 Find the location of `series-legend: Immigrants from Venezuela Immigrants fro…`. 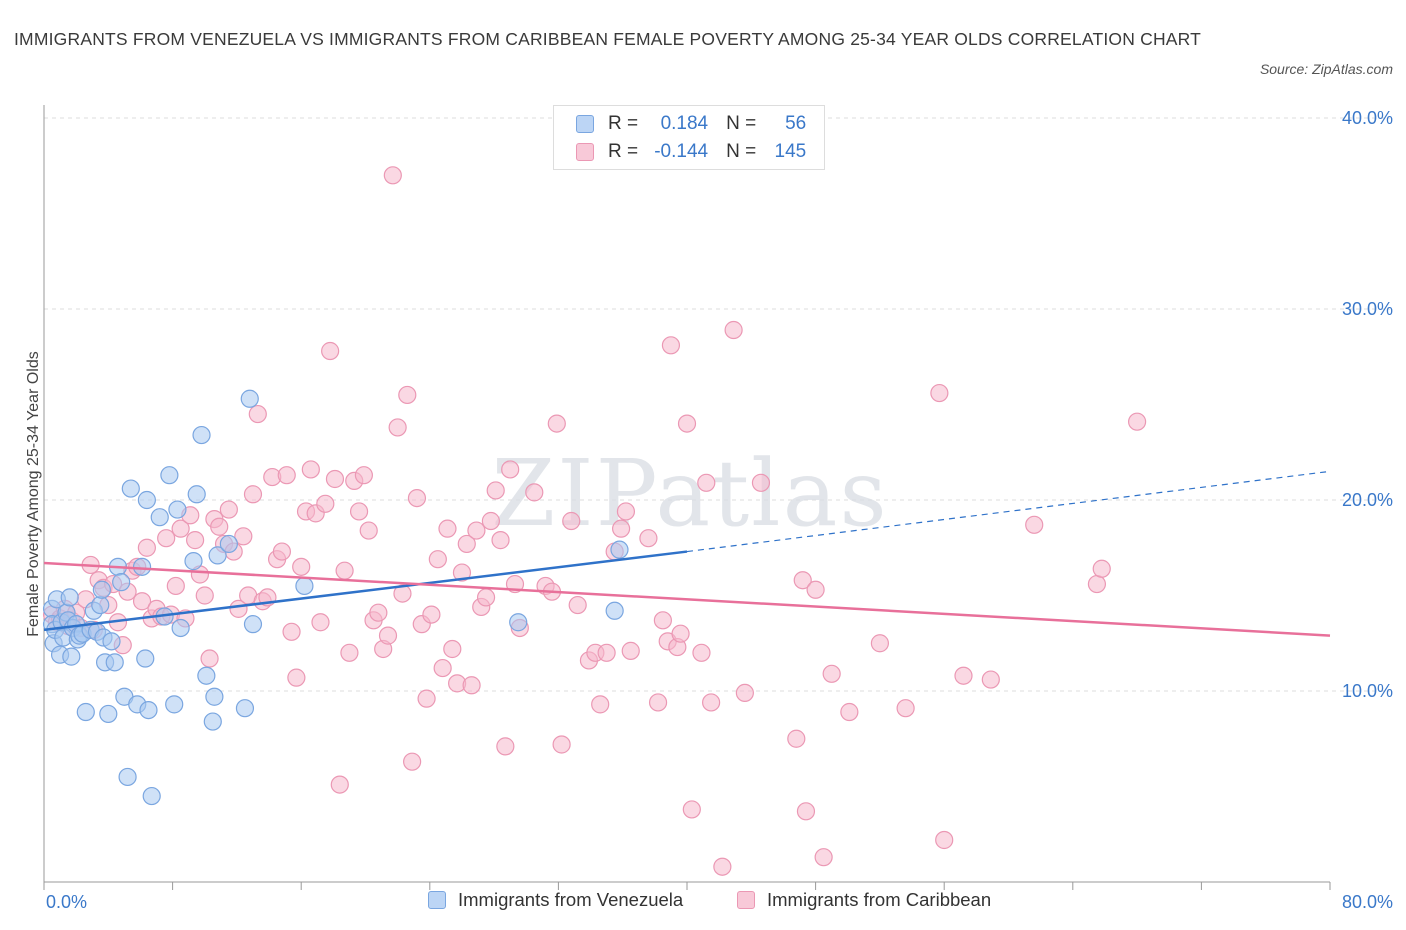

series-legend: Immigrants from Venezuela Immigrants fro… is located at coordinates (703, 902).